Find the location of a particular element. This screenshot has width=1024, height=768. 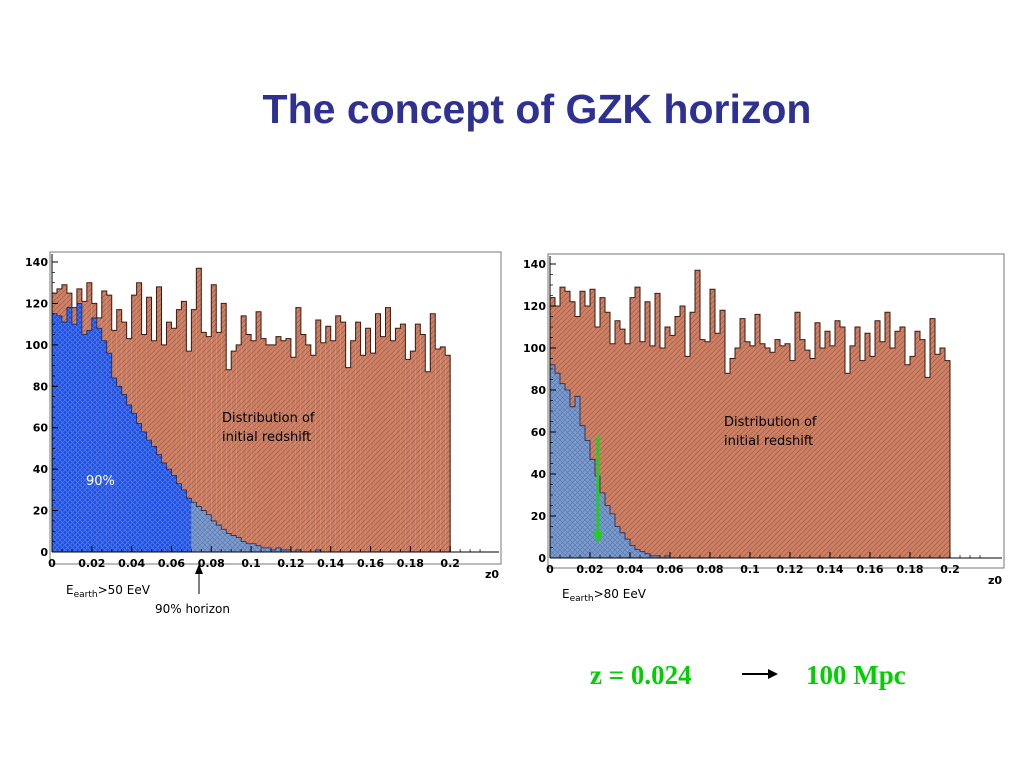

horizon-label: 90% horizon is located at coordinates (192, 609).